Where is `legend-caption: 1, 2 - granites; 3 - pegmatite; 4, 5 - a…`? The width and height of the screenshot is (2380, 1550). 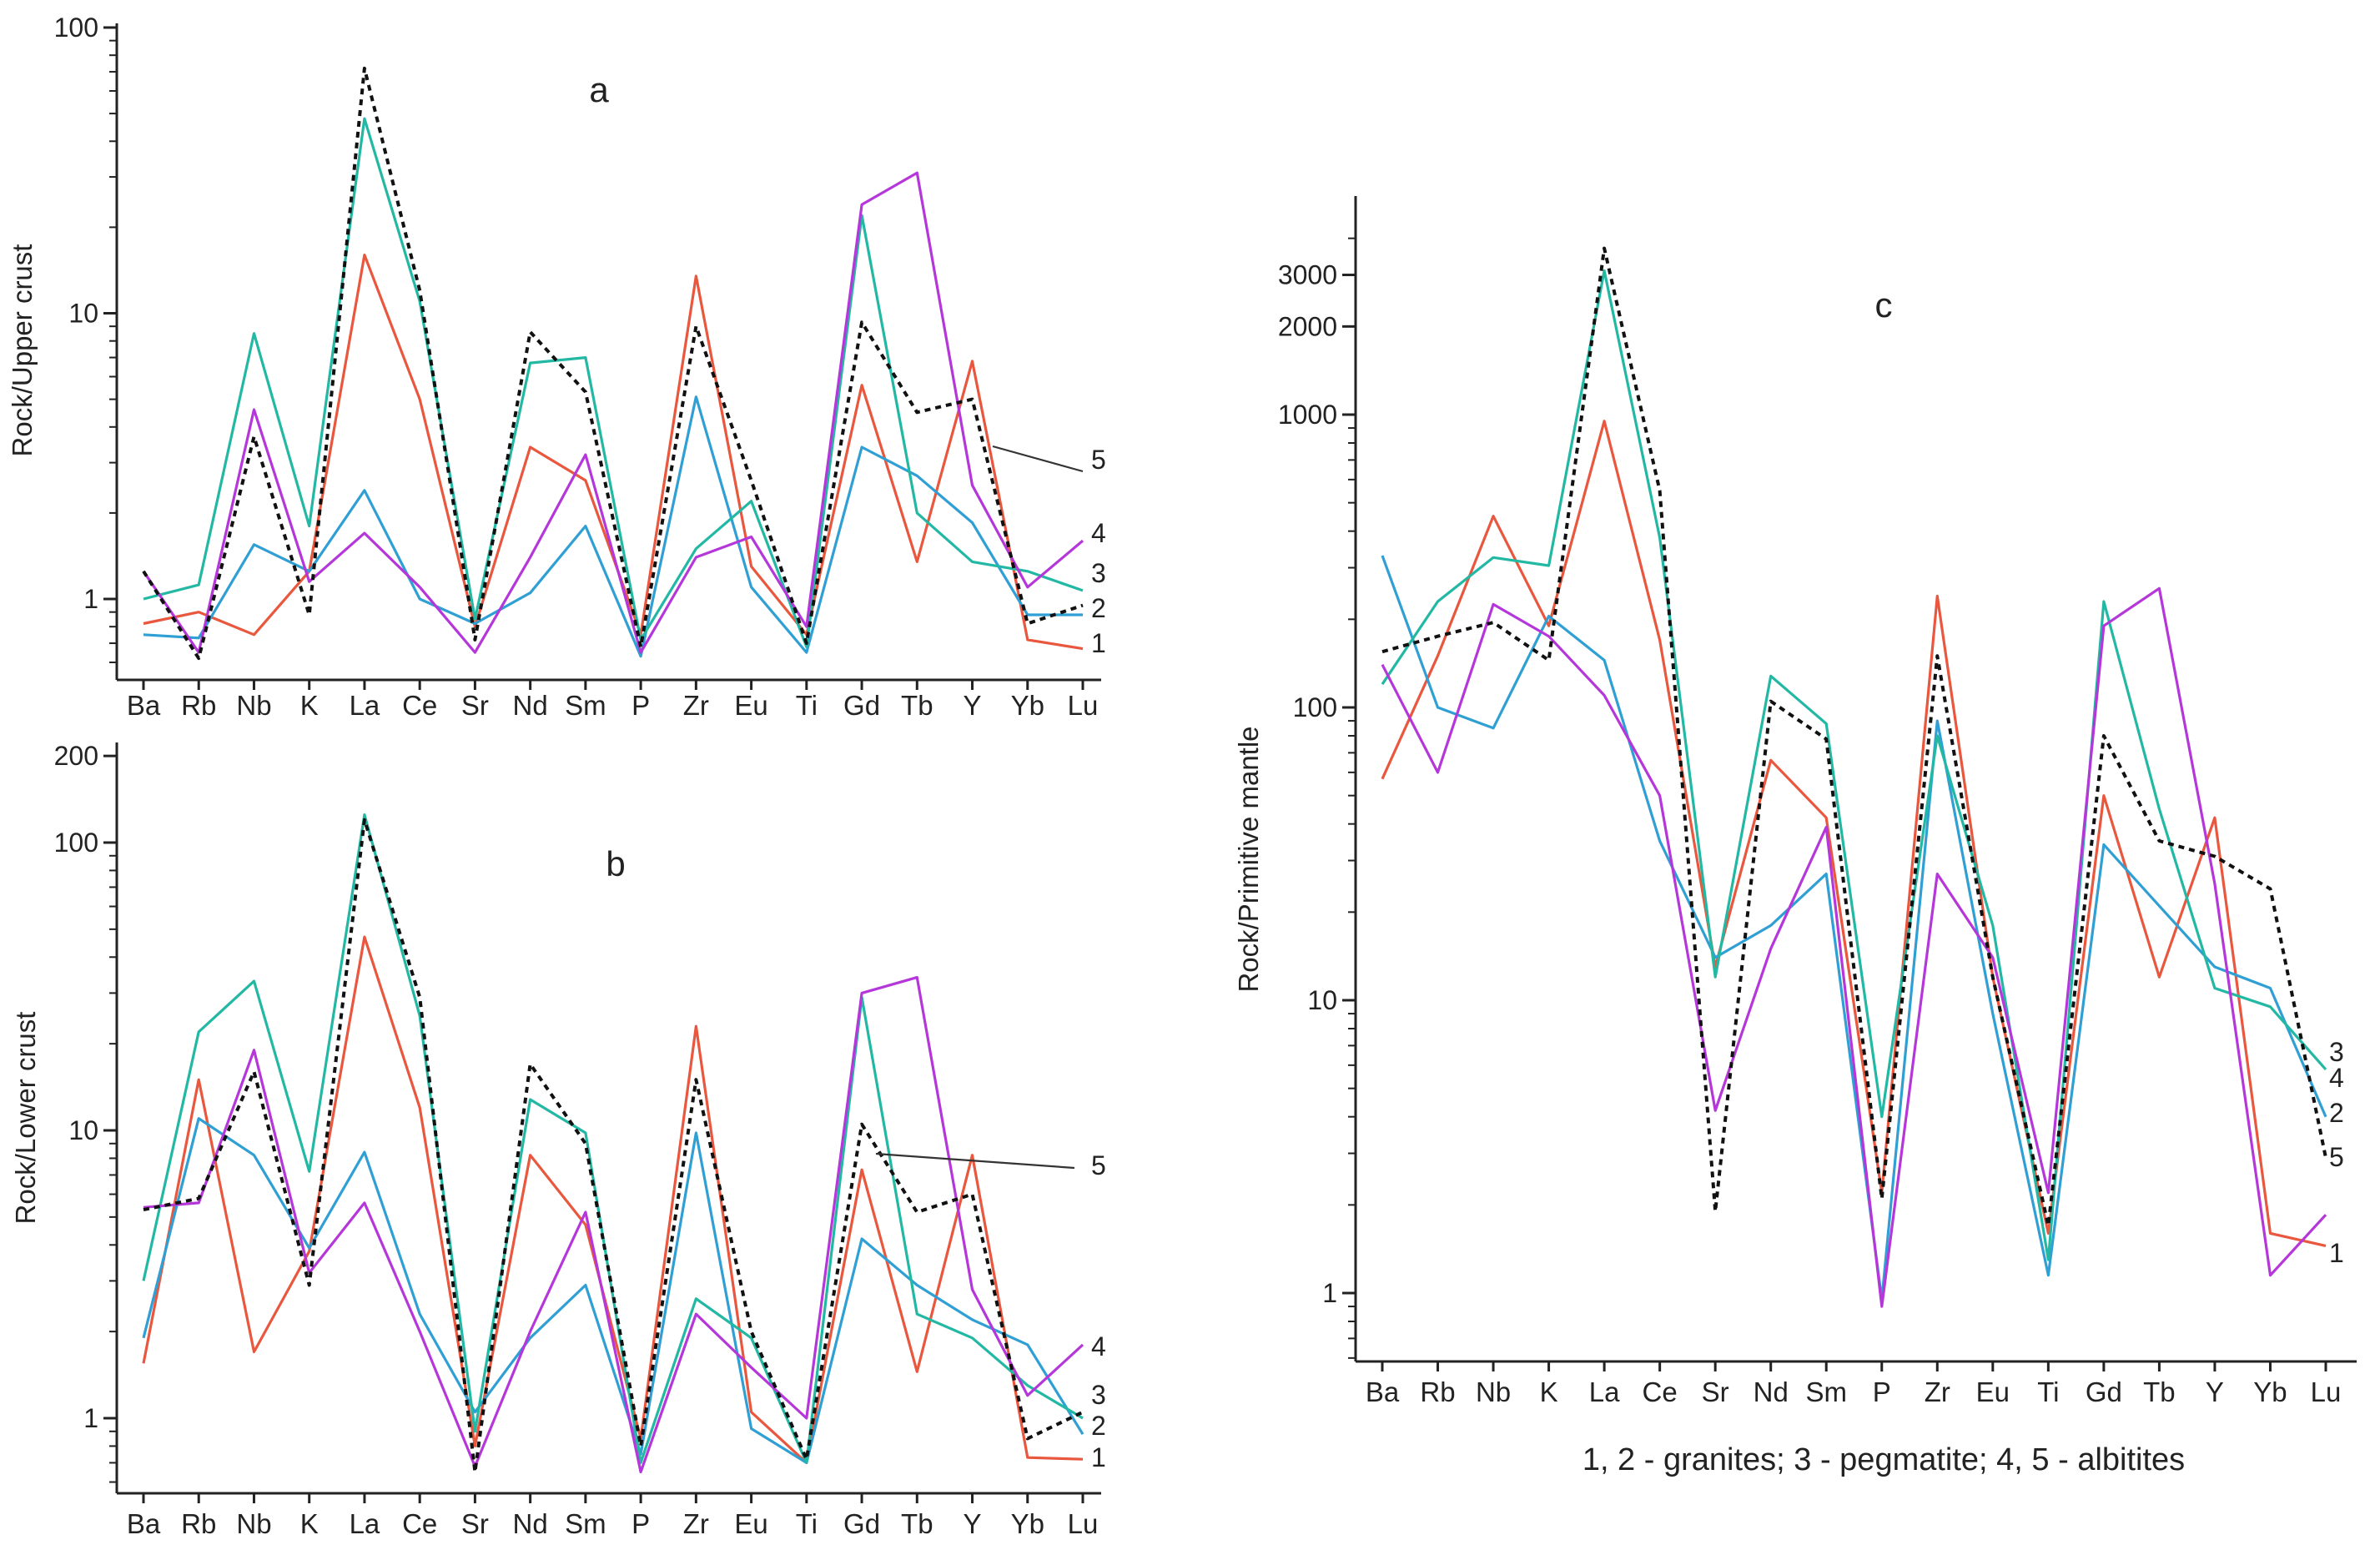
legend-caption: 1, 2 - granites; 3 - pegmatite; 4, 5 - a… is located at coordinates (1883, 1459).